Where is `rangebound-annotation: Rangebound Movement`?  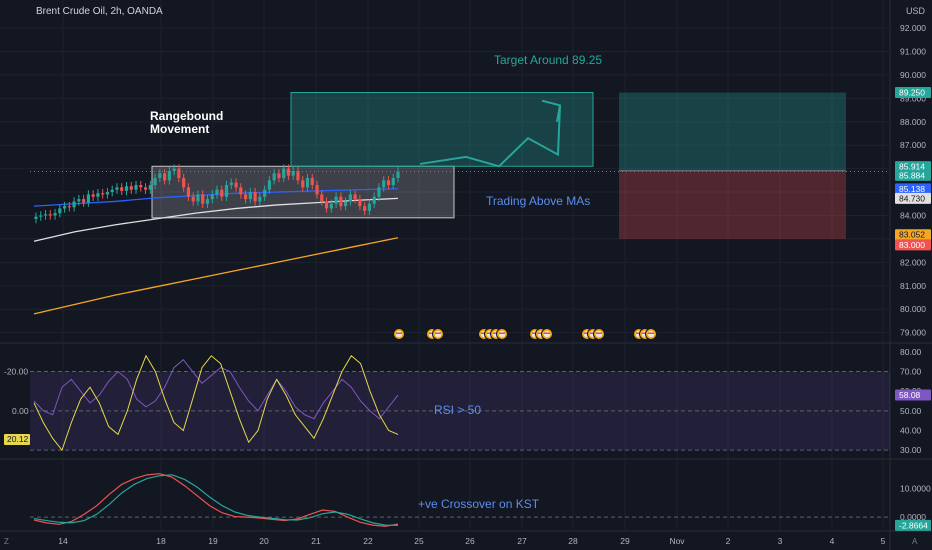
rangebound-annotation: Rangebound Movement is located at coordinates (195, 123).